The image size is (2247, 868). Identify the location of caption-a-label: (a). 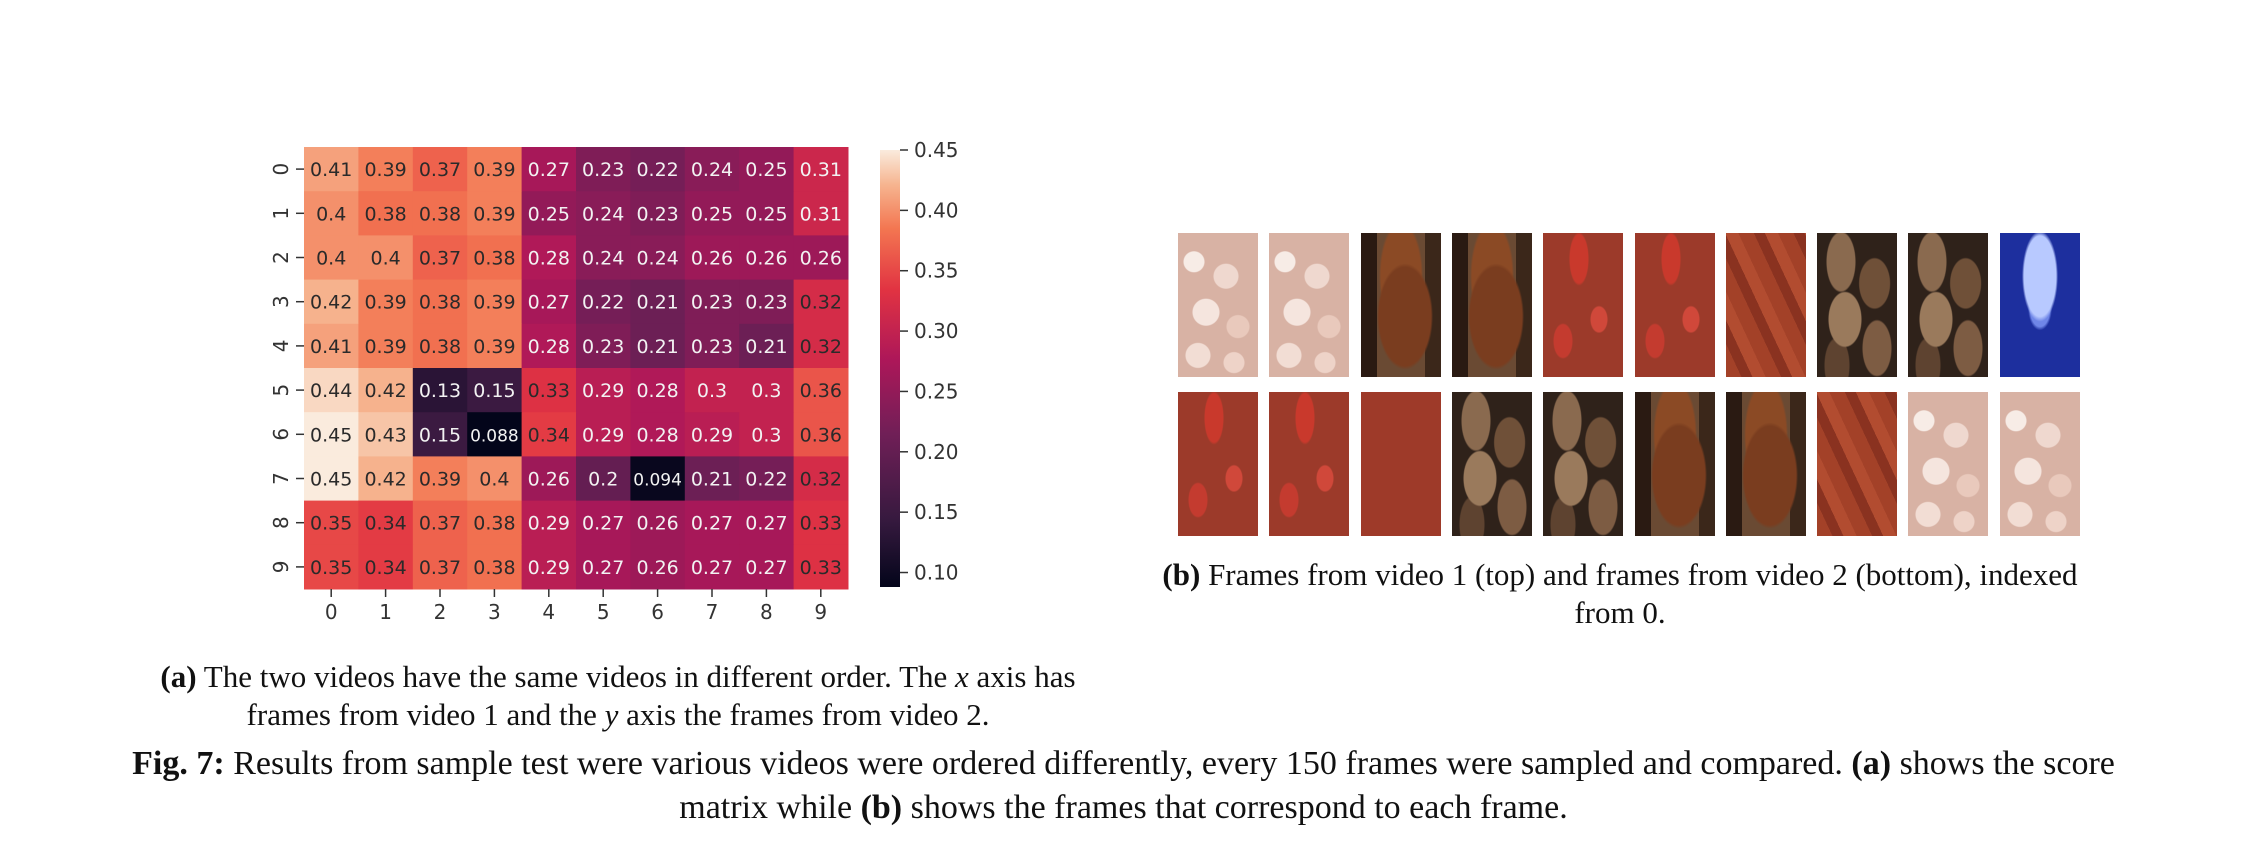
(178, 676).